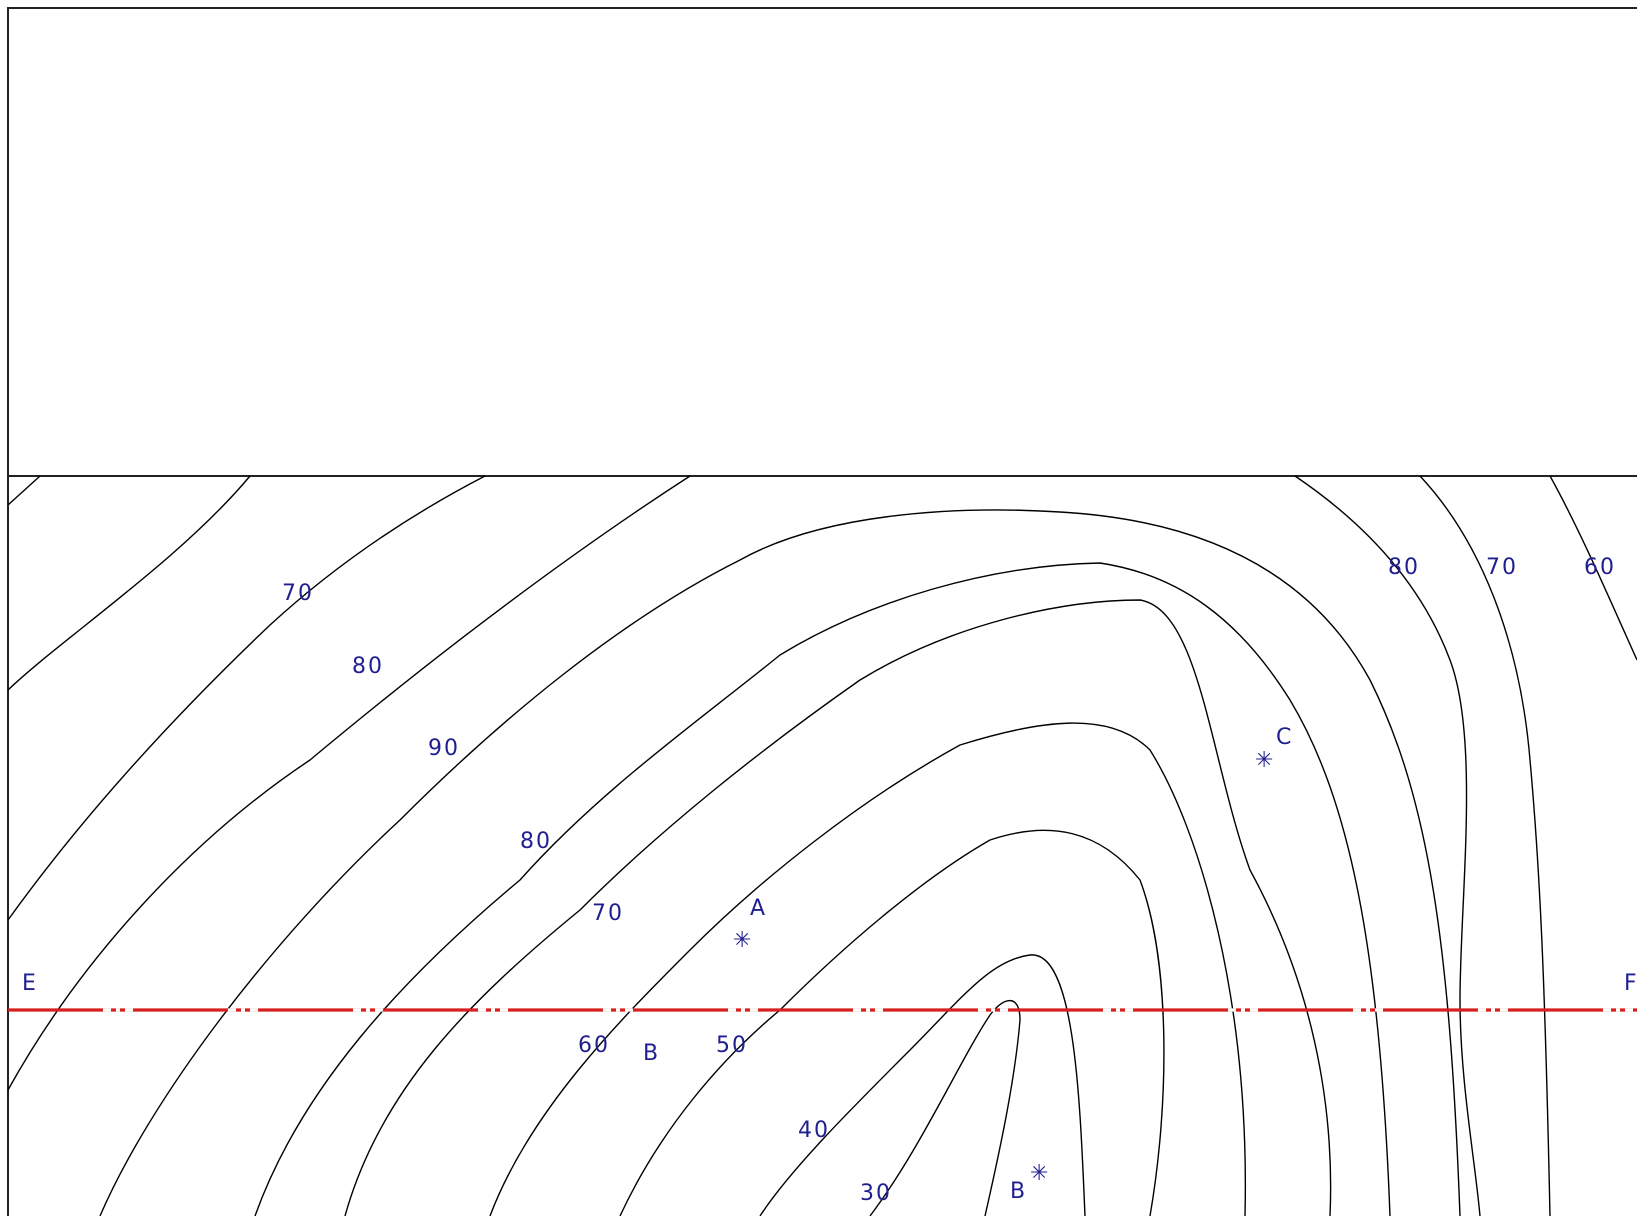 The image size is (1637, 1216). Describe the element at coordinates (444, 748) in the screenshot. I see `contour-label-90: 90` at that location.